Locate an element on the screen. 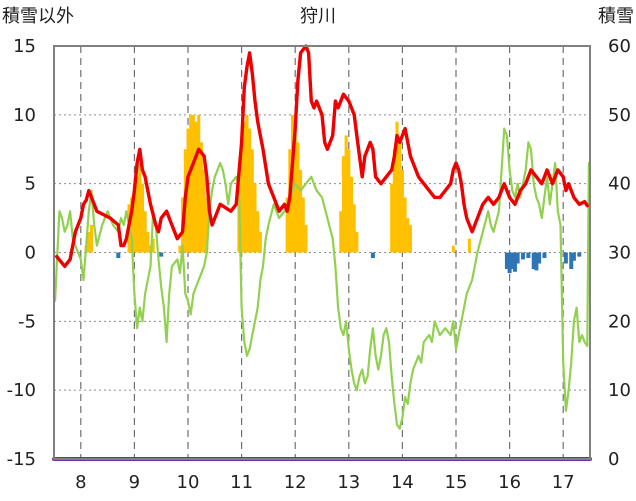 The height and width of the screenshot is (501, 636). left-tick-label: -10 is located at coordinates (21, 390).